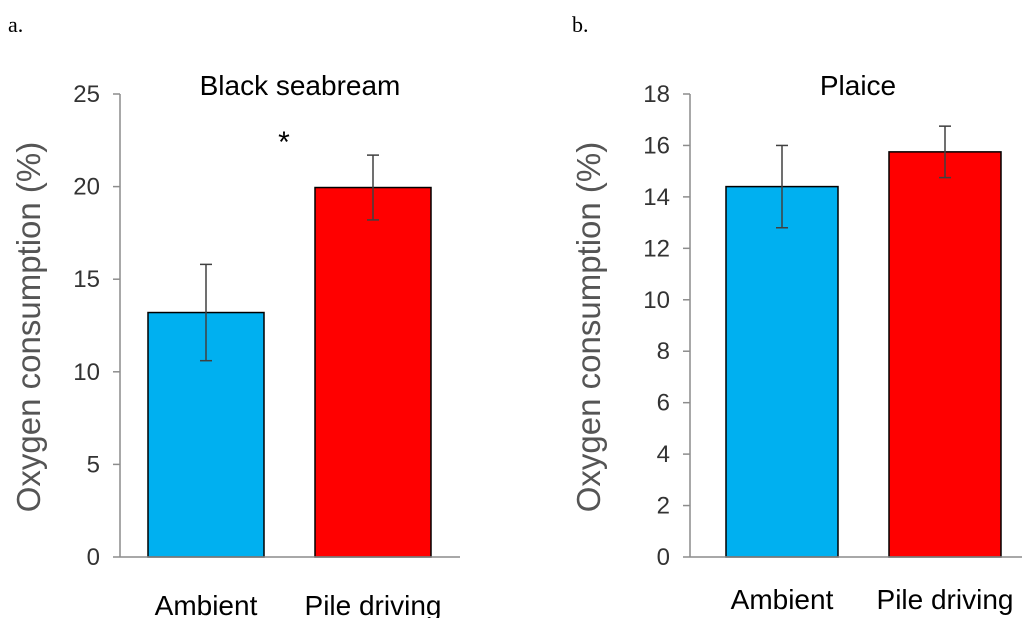  Describe the element at coordinates (289, 258) in the screenshot. I see `chart-a-error-bars` at that location.